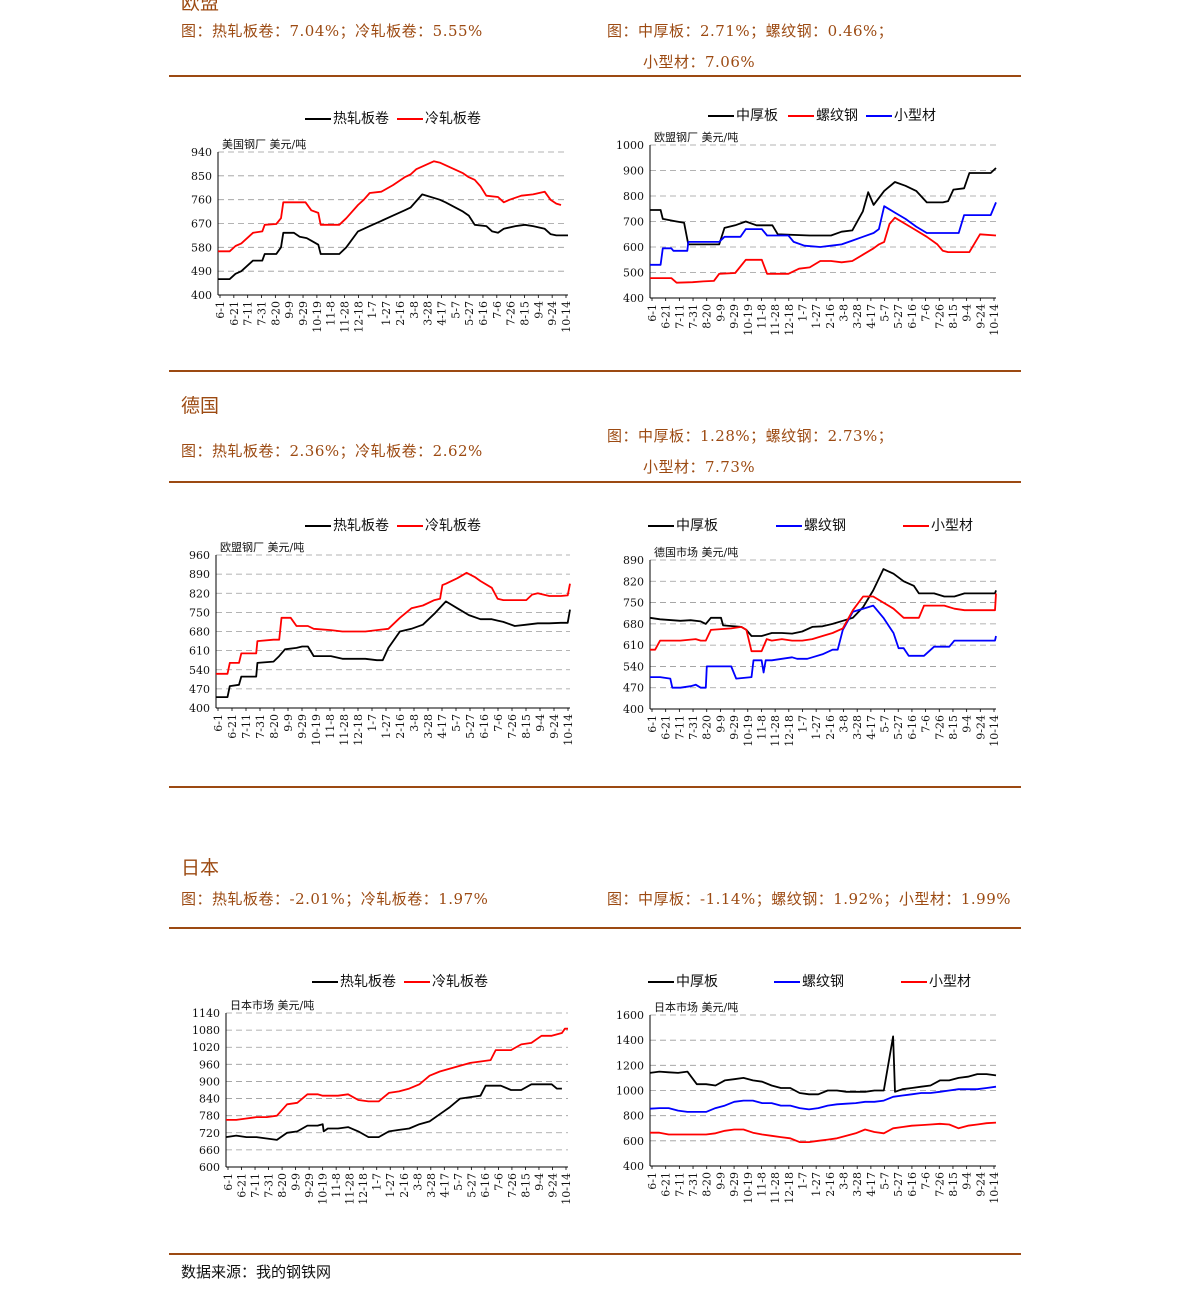  I want to click on y-tick-label: 700, so click(633, 222).